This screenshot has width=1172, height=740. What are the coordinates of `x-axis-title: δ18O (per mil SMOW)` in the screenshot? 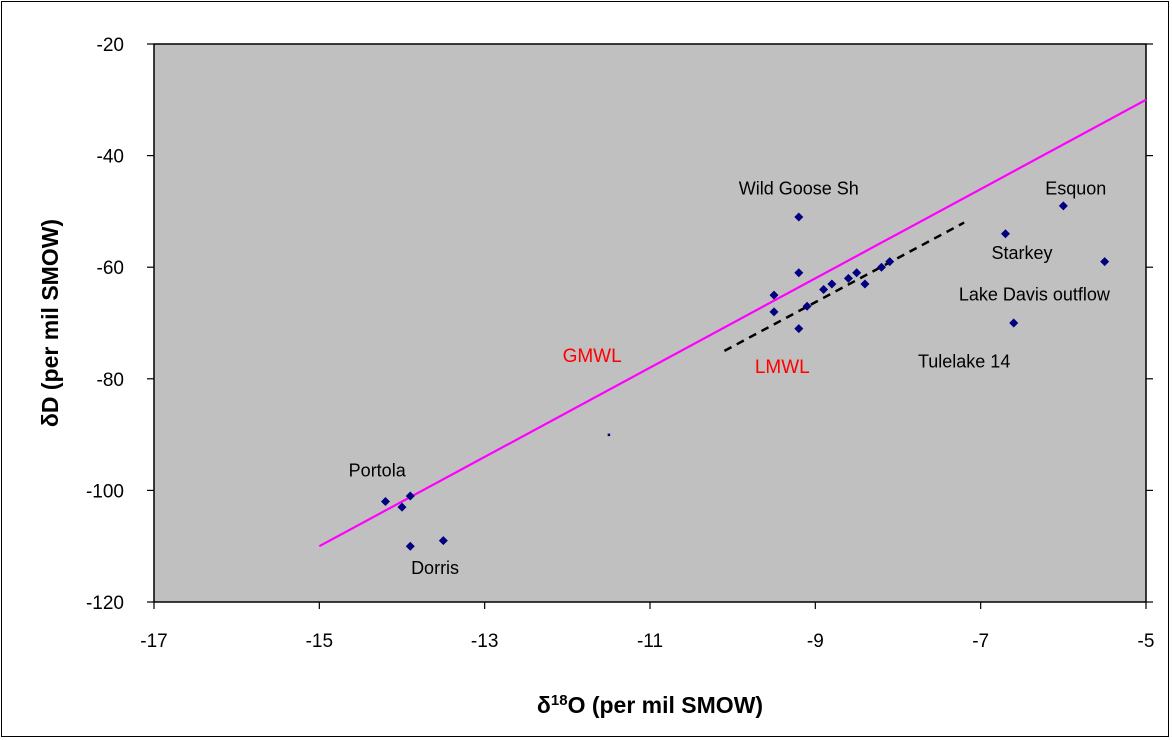 It's located at (650, 705).